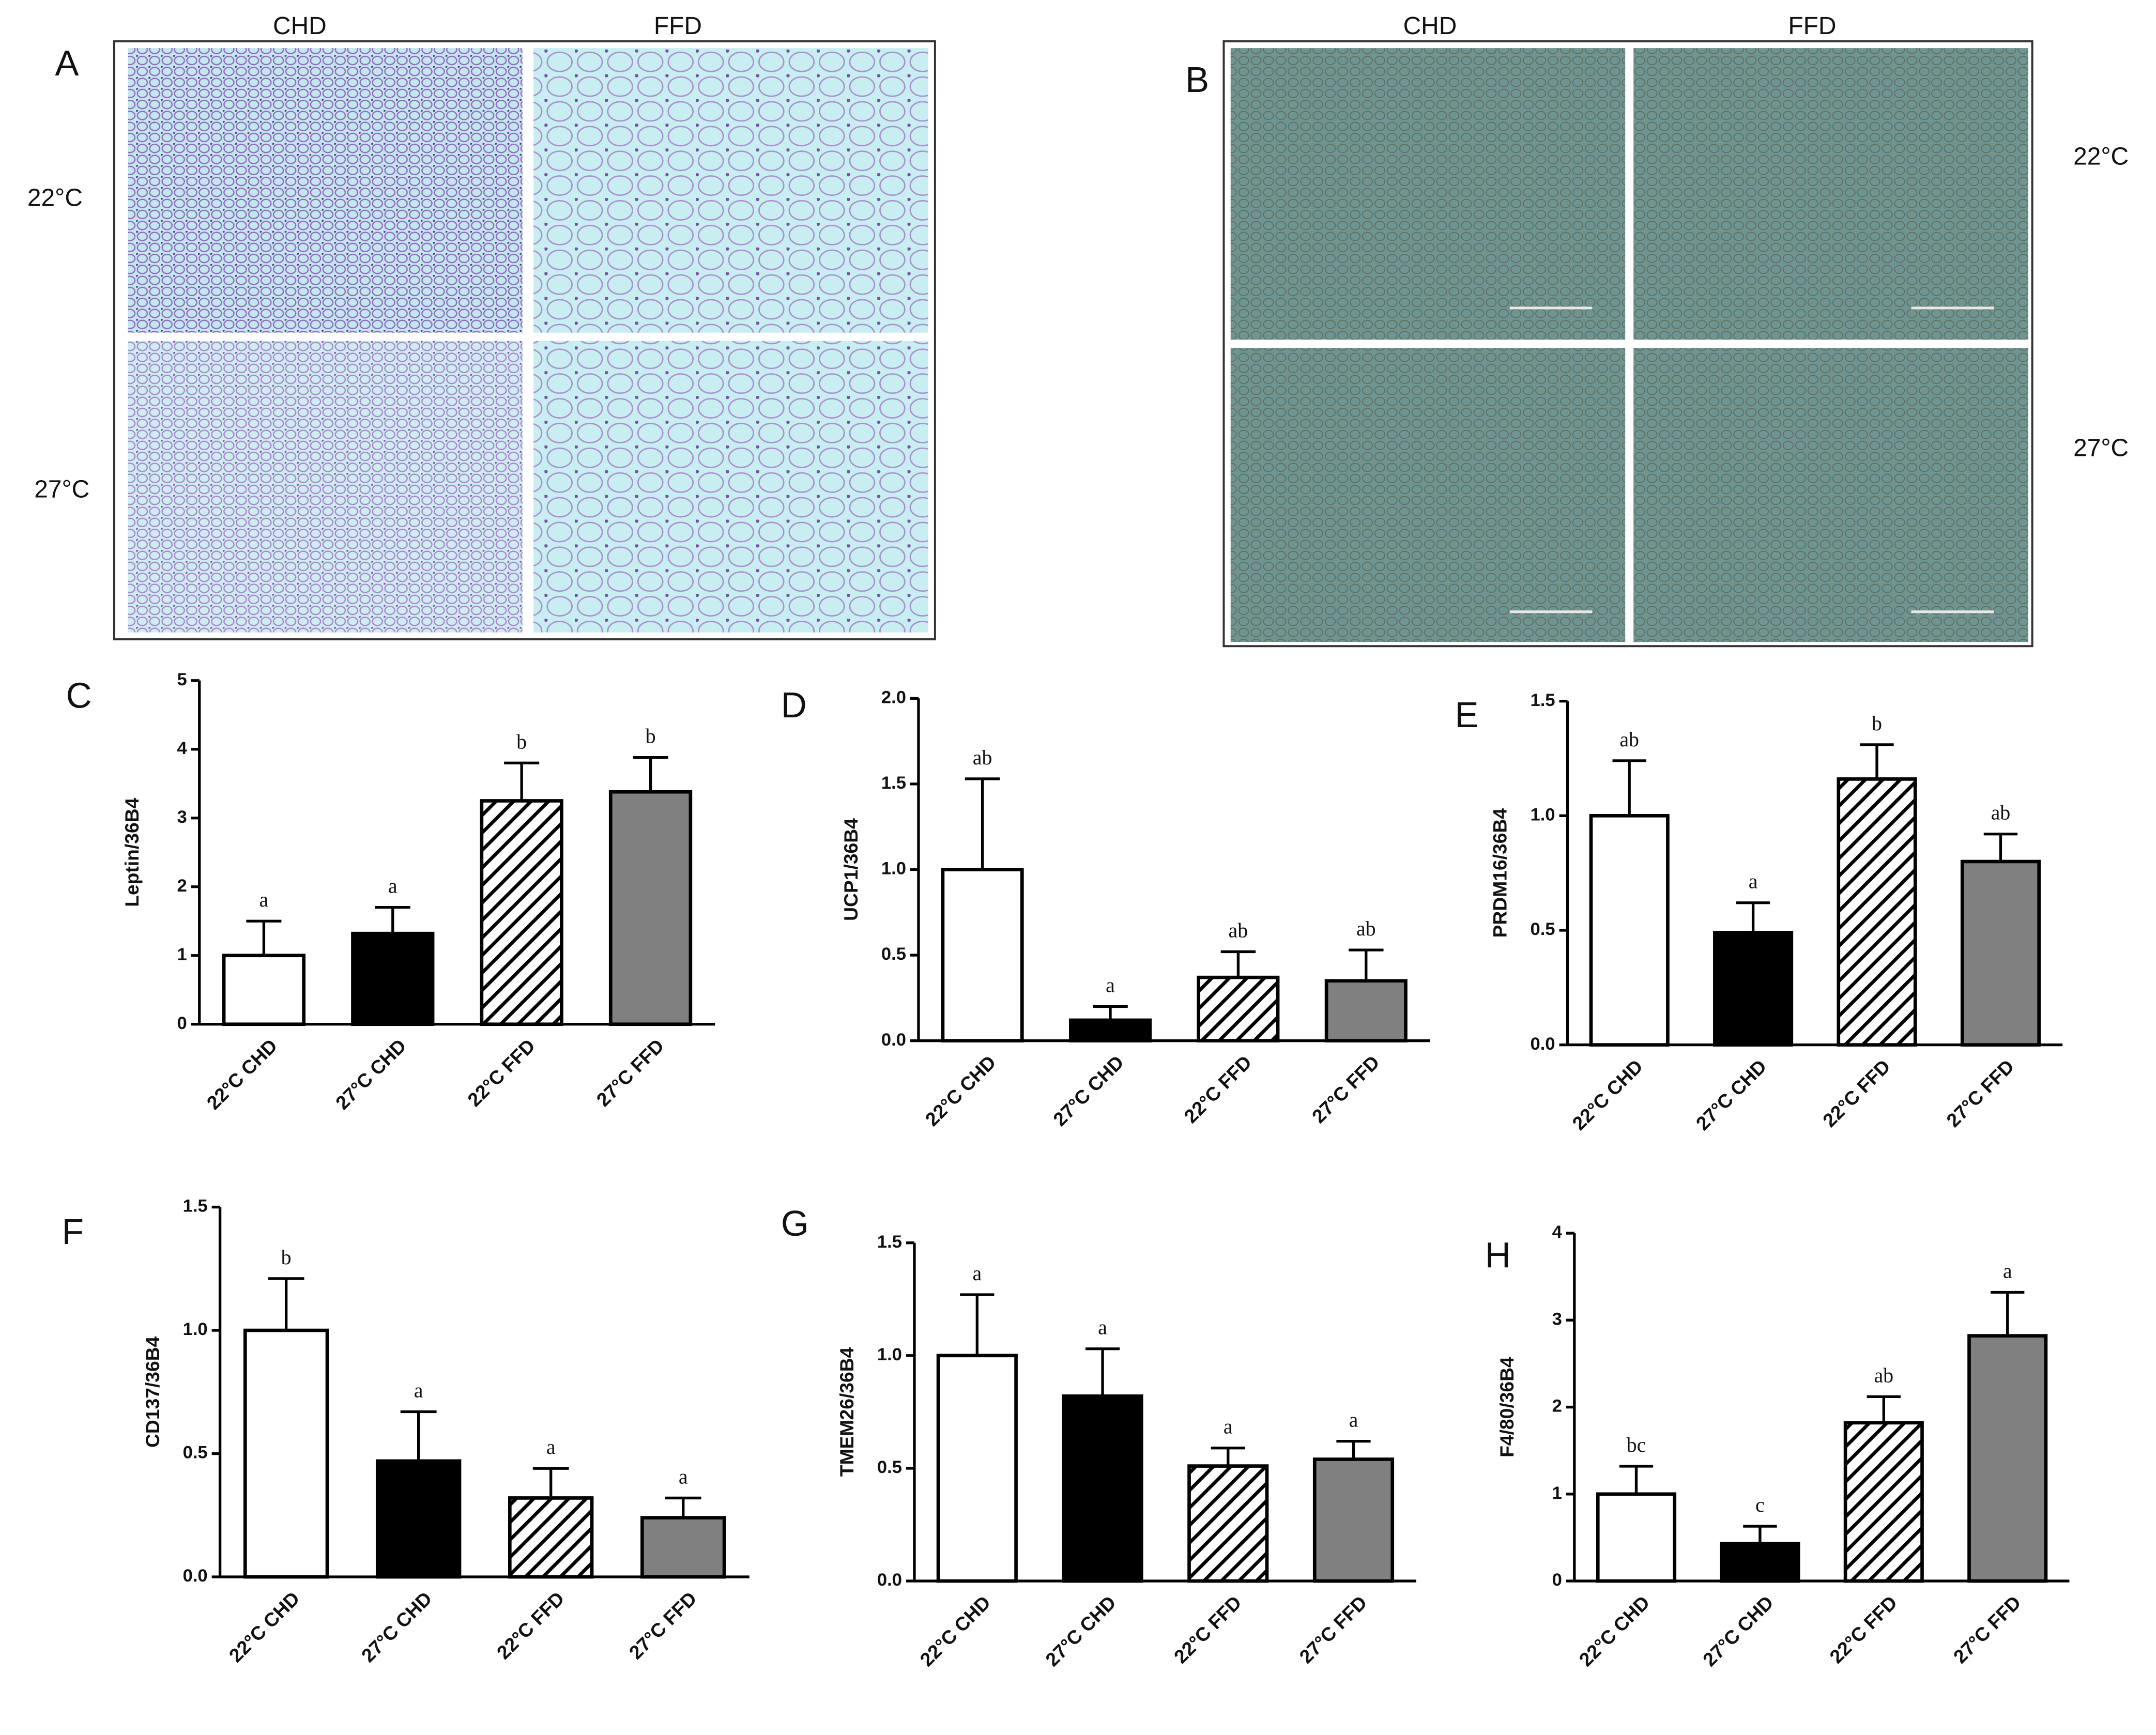 The image size is (2156, 1735). Describe the element at coordinates (1498, 1255) in the screenshot. I see `panel-label: H` at that location.